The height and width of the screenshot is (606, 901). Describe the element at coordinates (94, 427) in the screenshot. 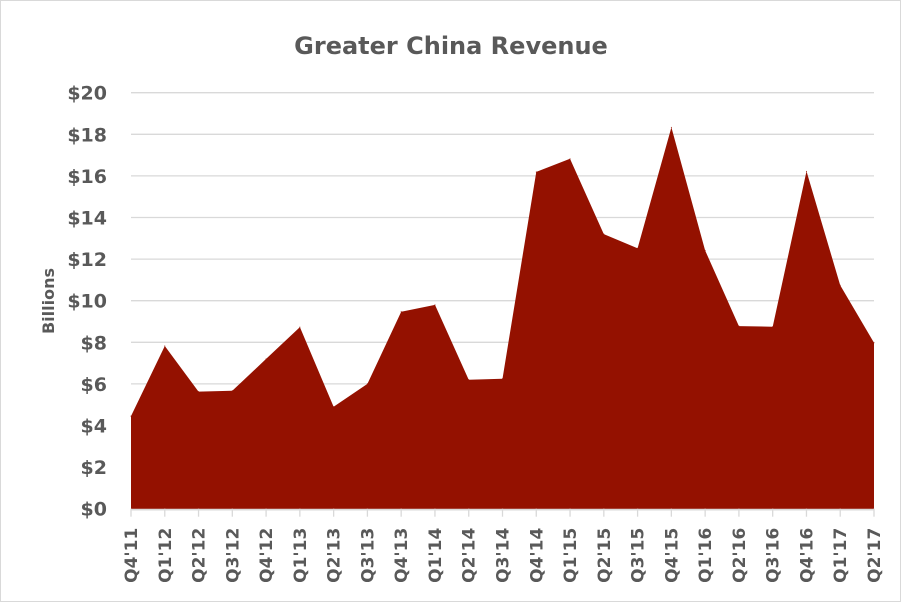

I see `y-tick-label: $4` at that location.